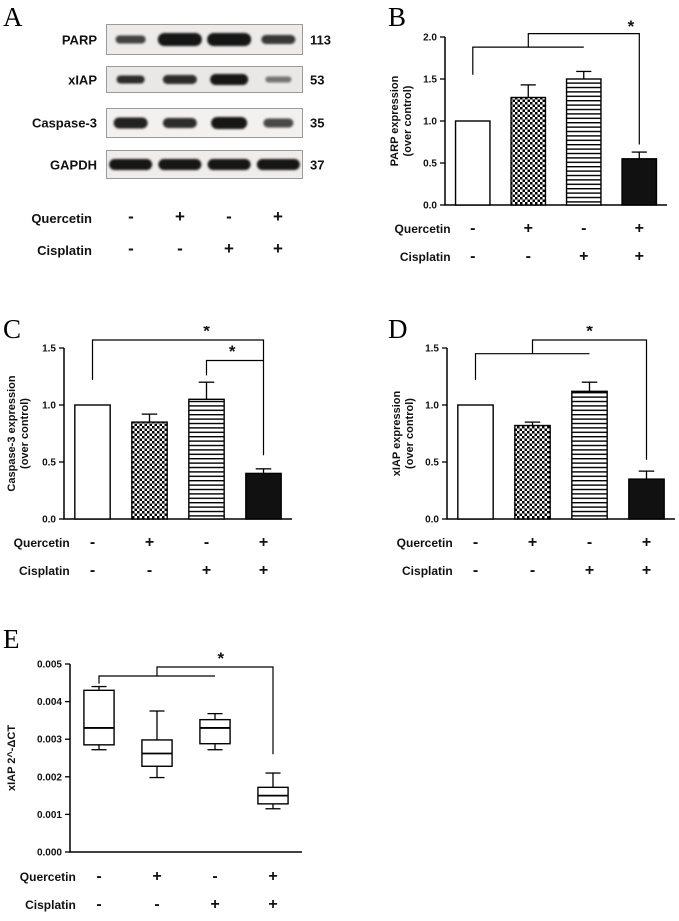 The width and height of the screenshot is (679, 921). Describe the element at coordinates (49, 740) in the screenshot. I see `y-tick-label: 0.003` at that location.